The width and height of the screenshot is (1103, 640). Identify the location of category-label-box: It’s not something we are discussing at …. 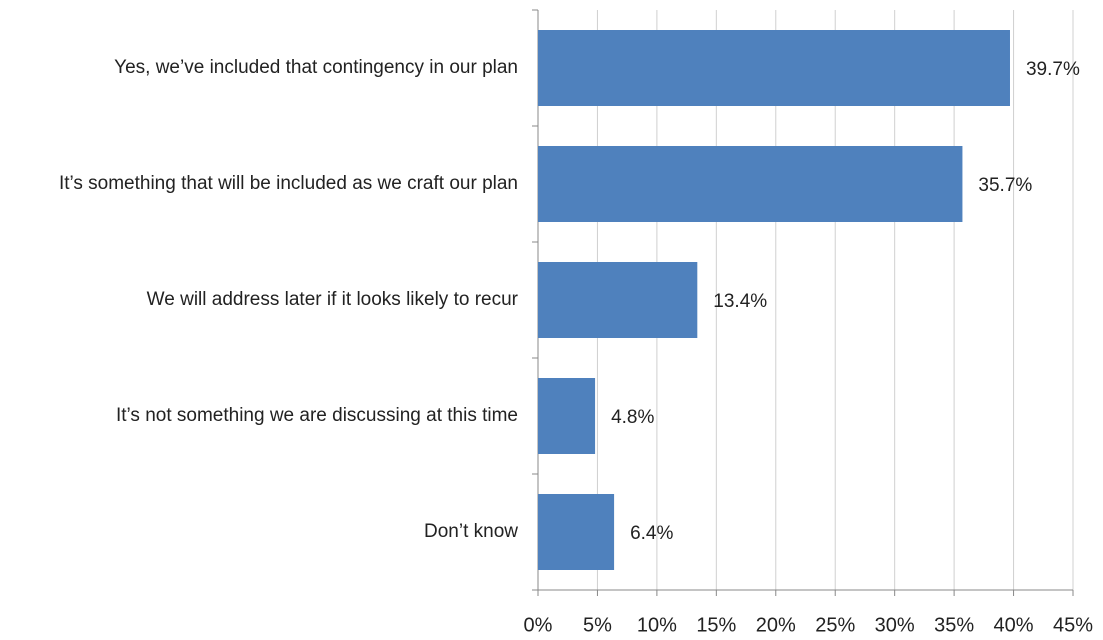
(317, 416).